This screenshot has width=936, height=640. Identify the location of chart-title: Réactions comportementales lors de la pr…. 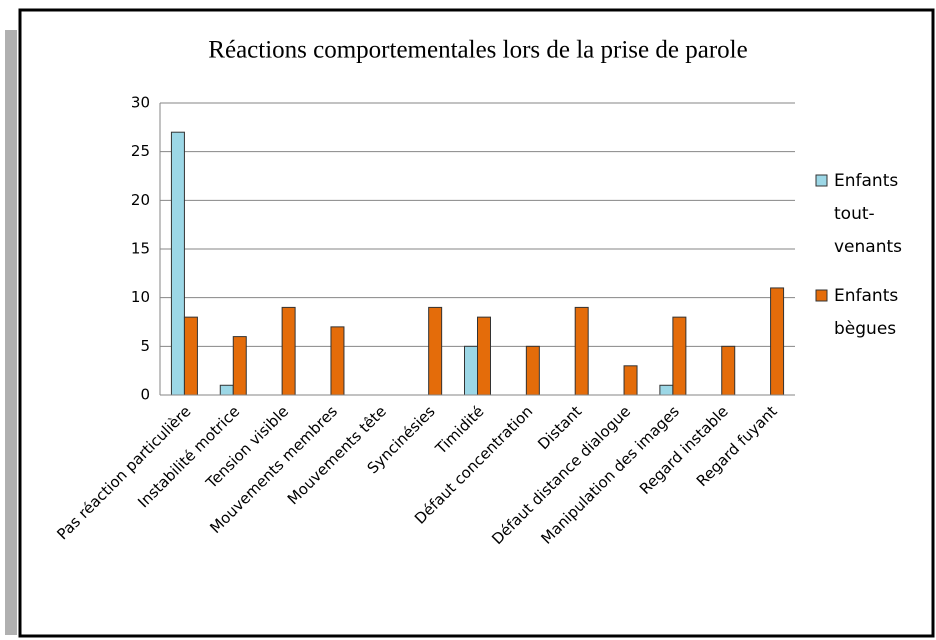
(477, 50).